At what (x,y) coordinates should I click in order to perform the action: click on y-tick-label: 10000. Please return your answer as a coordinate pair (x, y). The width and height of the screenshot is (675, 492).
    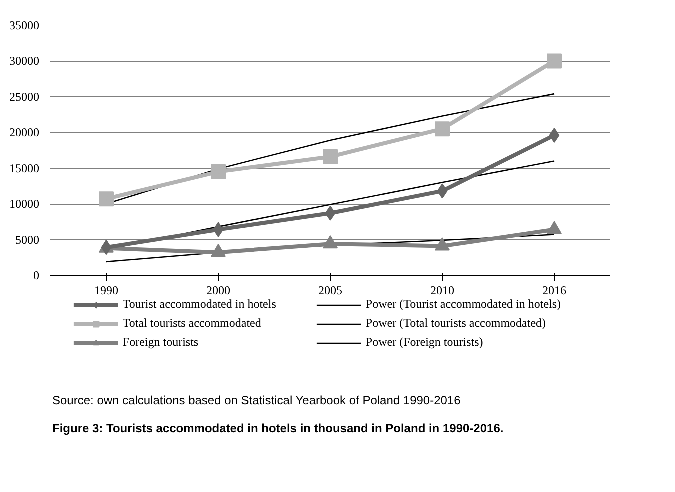
    Looking at the image, I should click on (25, 204).